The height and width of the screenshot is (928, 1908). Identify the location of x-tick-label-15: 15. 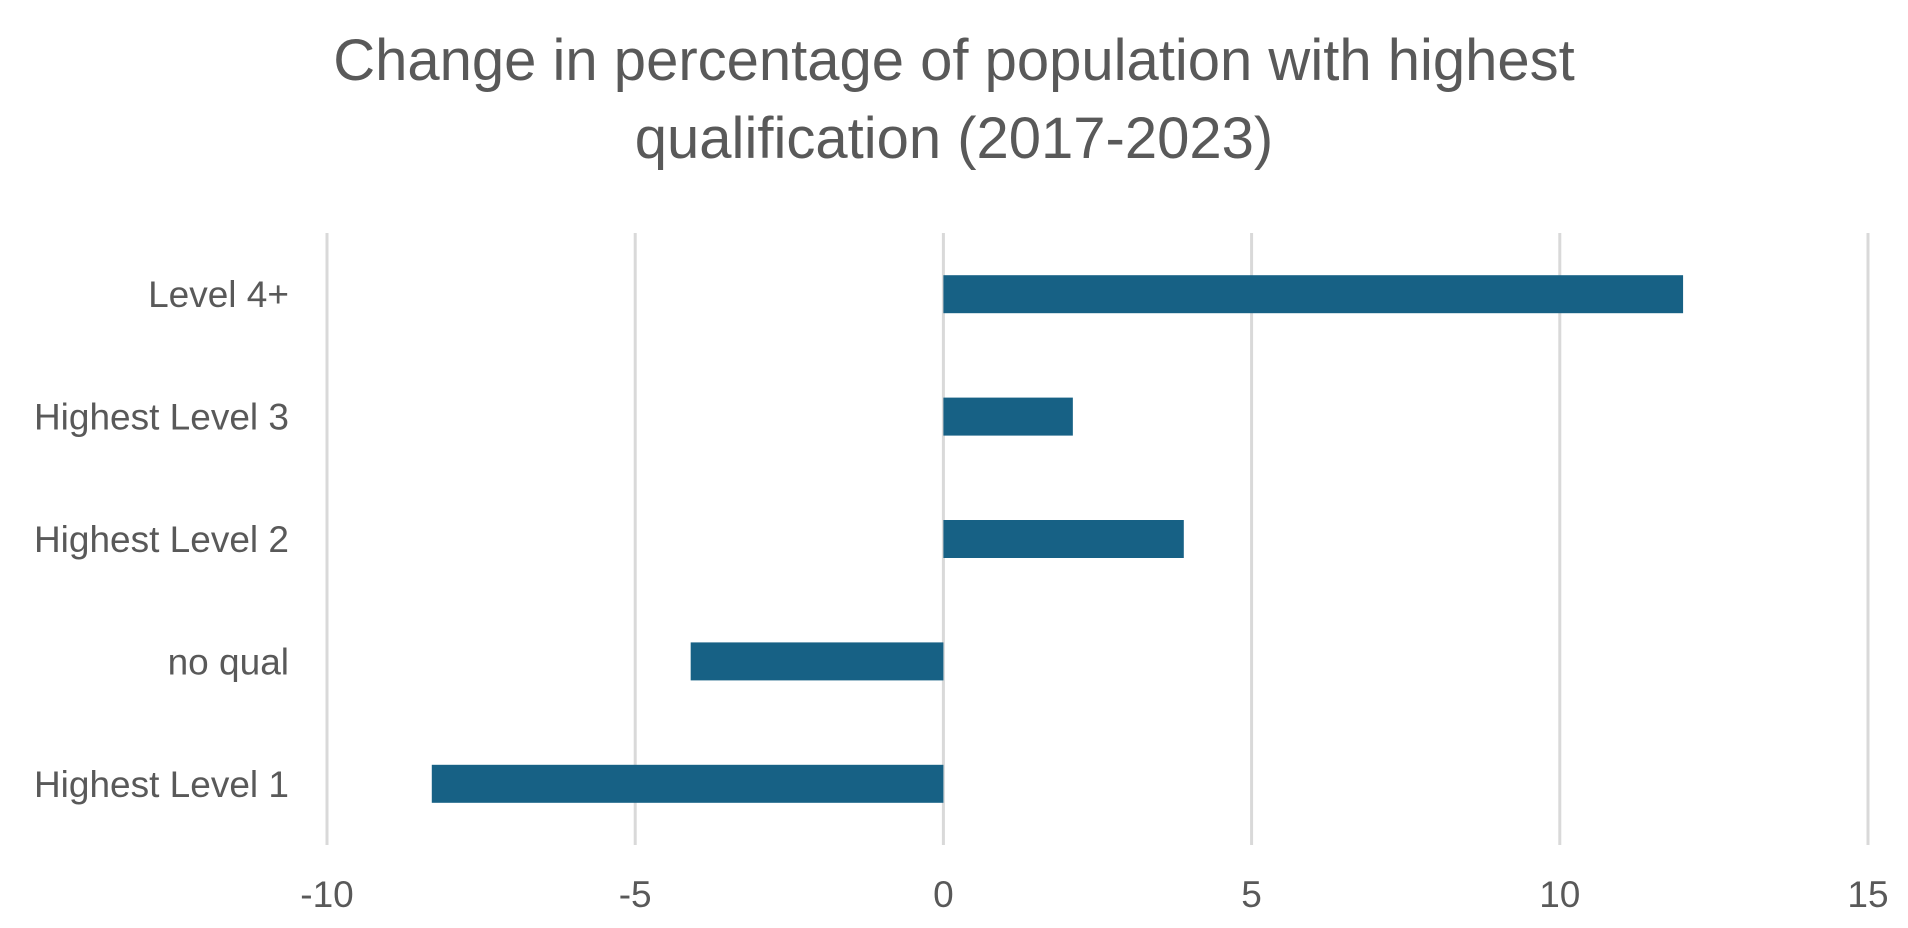
(1867, 894).